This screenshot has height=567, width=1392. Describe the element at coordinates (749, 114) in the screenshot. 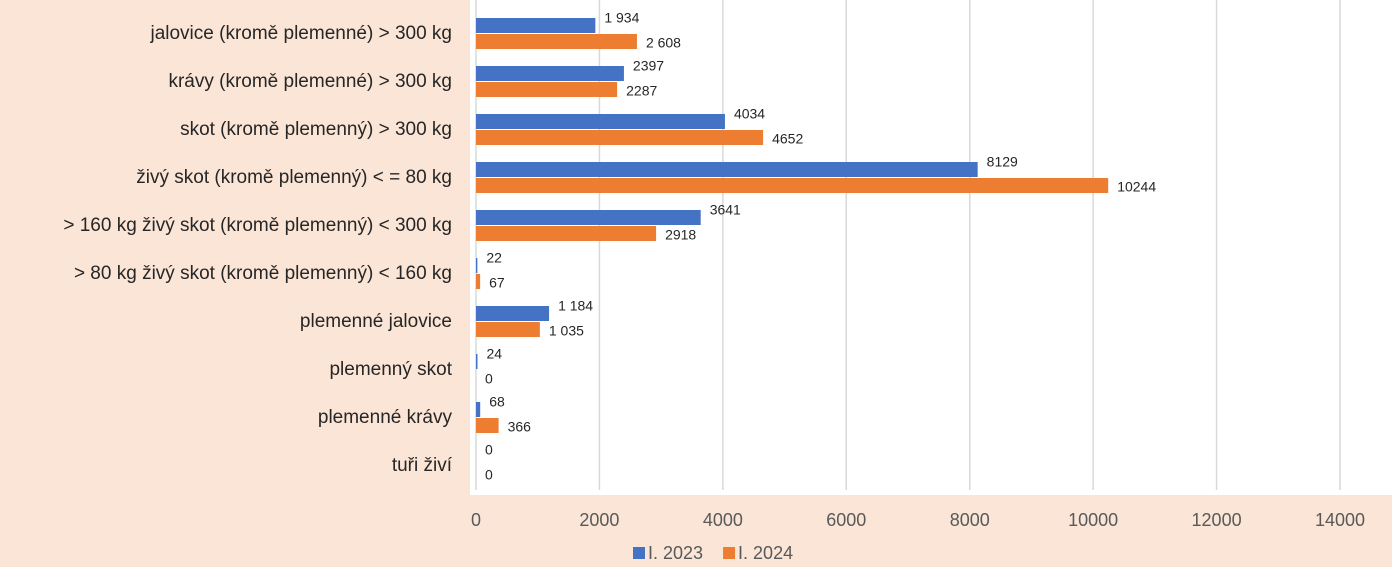

I see `value-label: 4034` at that location.